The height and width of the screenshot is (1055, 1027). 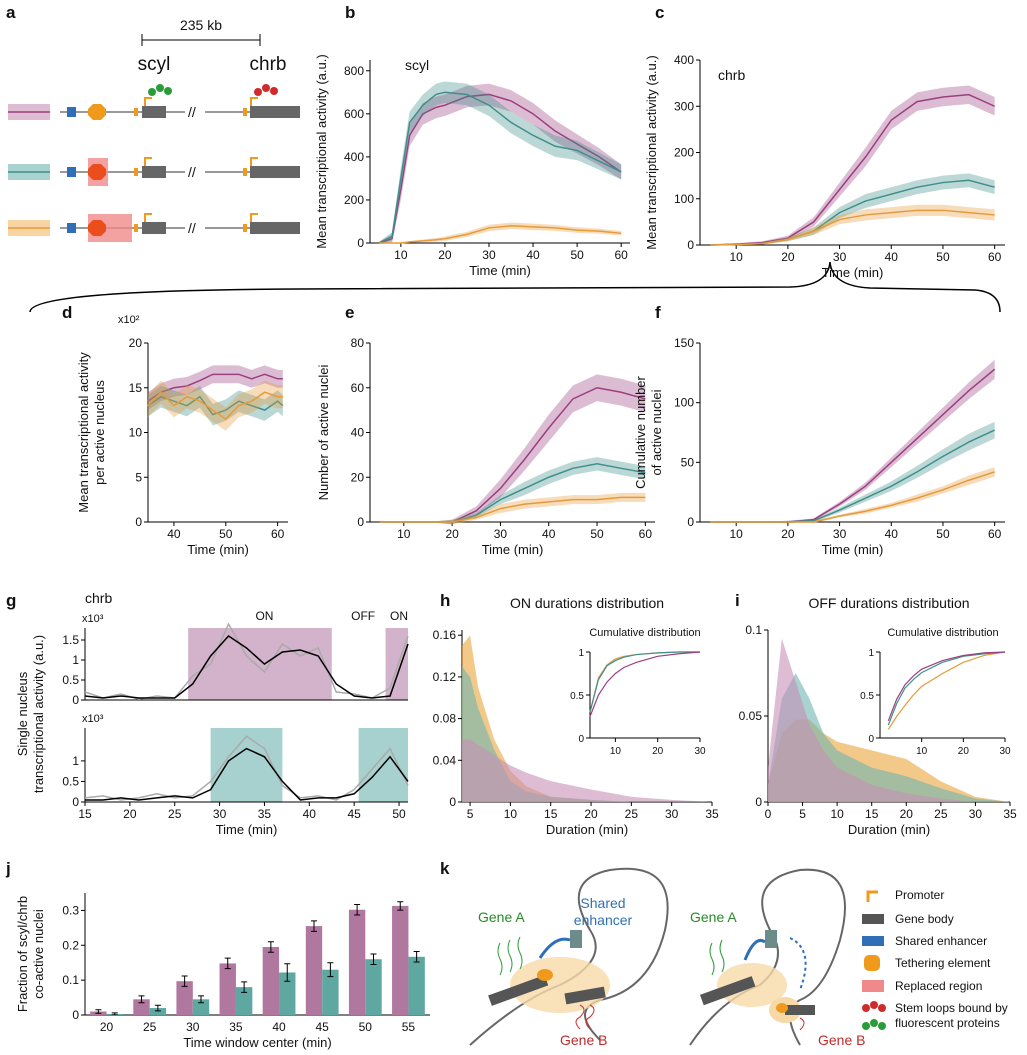 What do you see at coordinates (83, 432) in the screenshot?
I see `y-axis-label: Mean transcriptional activity` at bounding box center [83, 432].